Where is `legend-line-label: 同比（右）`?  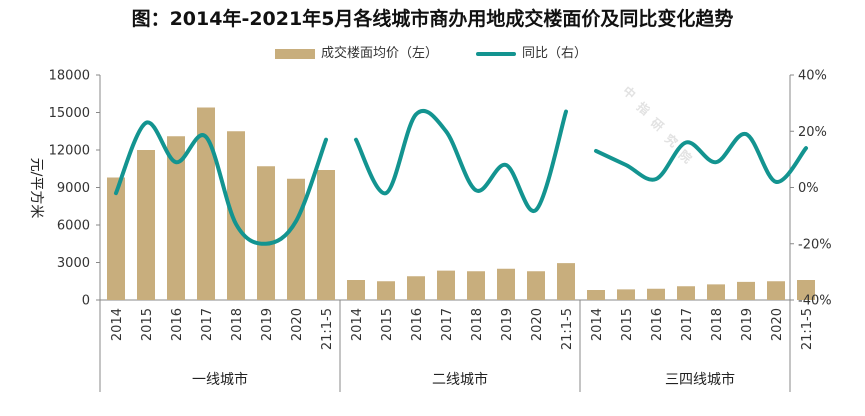
legend-line-label: 同比（右） is located at coordinates (555, 53).